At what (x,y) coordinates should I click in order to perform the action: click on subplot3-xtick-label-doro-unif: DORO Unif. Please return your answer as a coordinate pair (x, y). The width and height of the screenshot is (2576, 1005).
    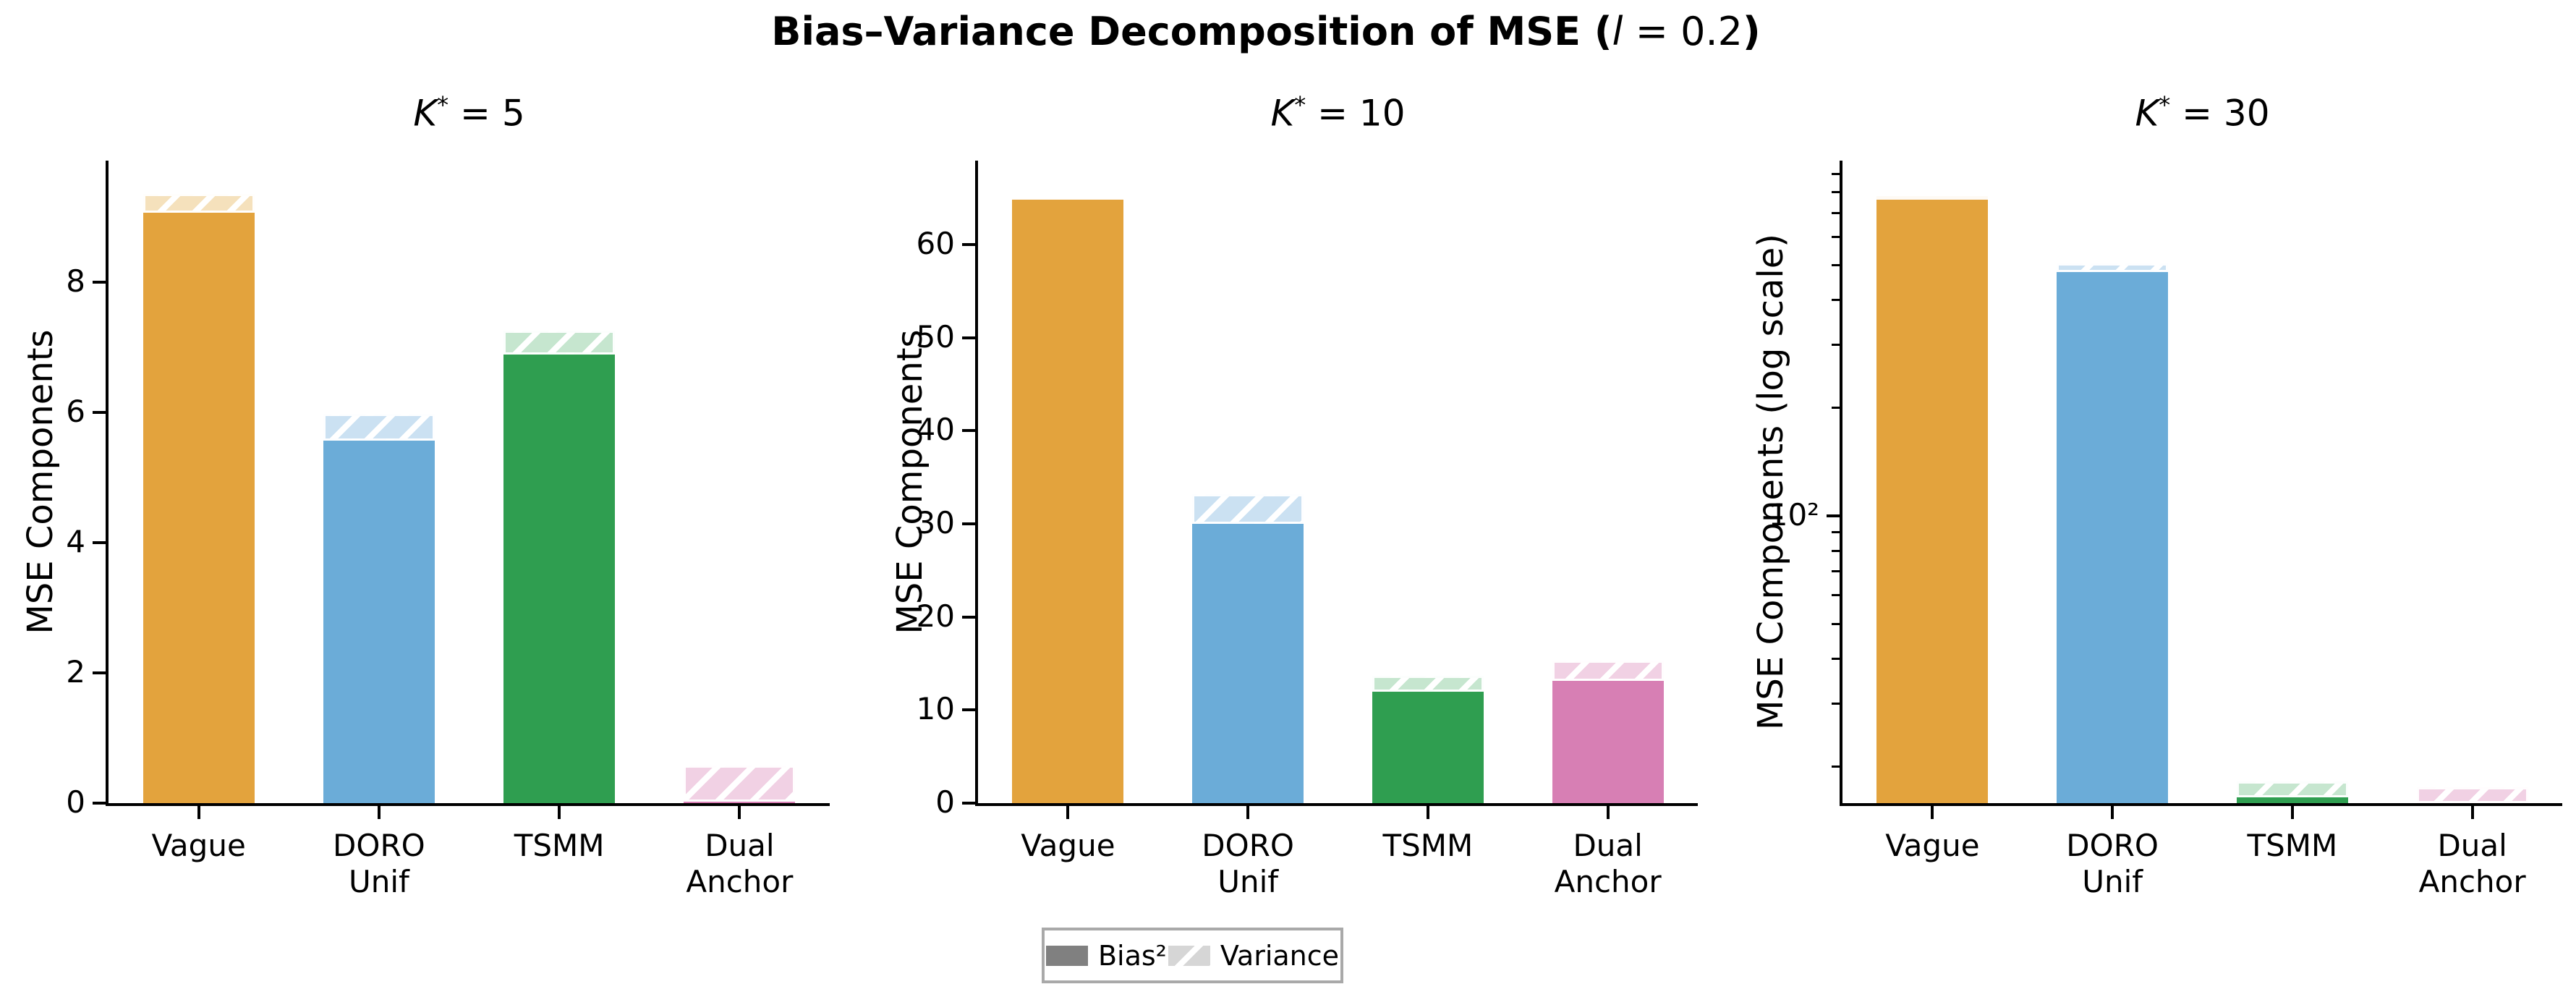
    Looking at the image, I should click on (2112, 864).